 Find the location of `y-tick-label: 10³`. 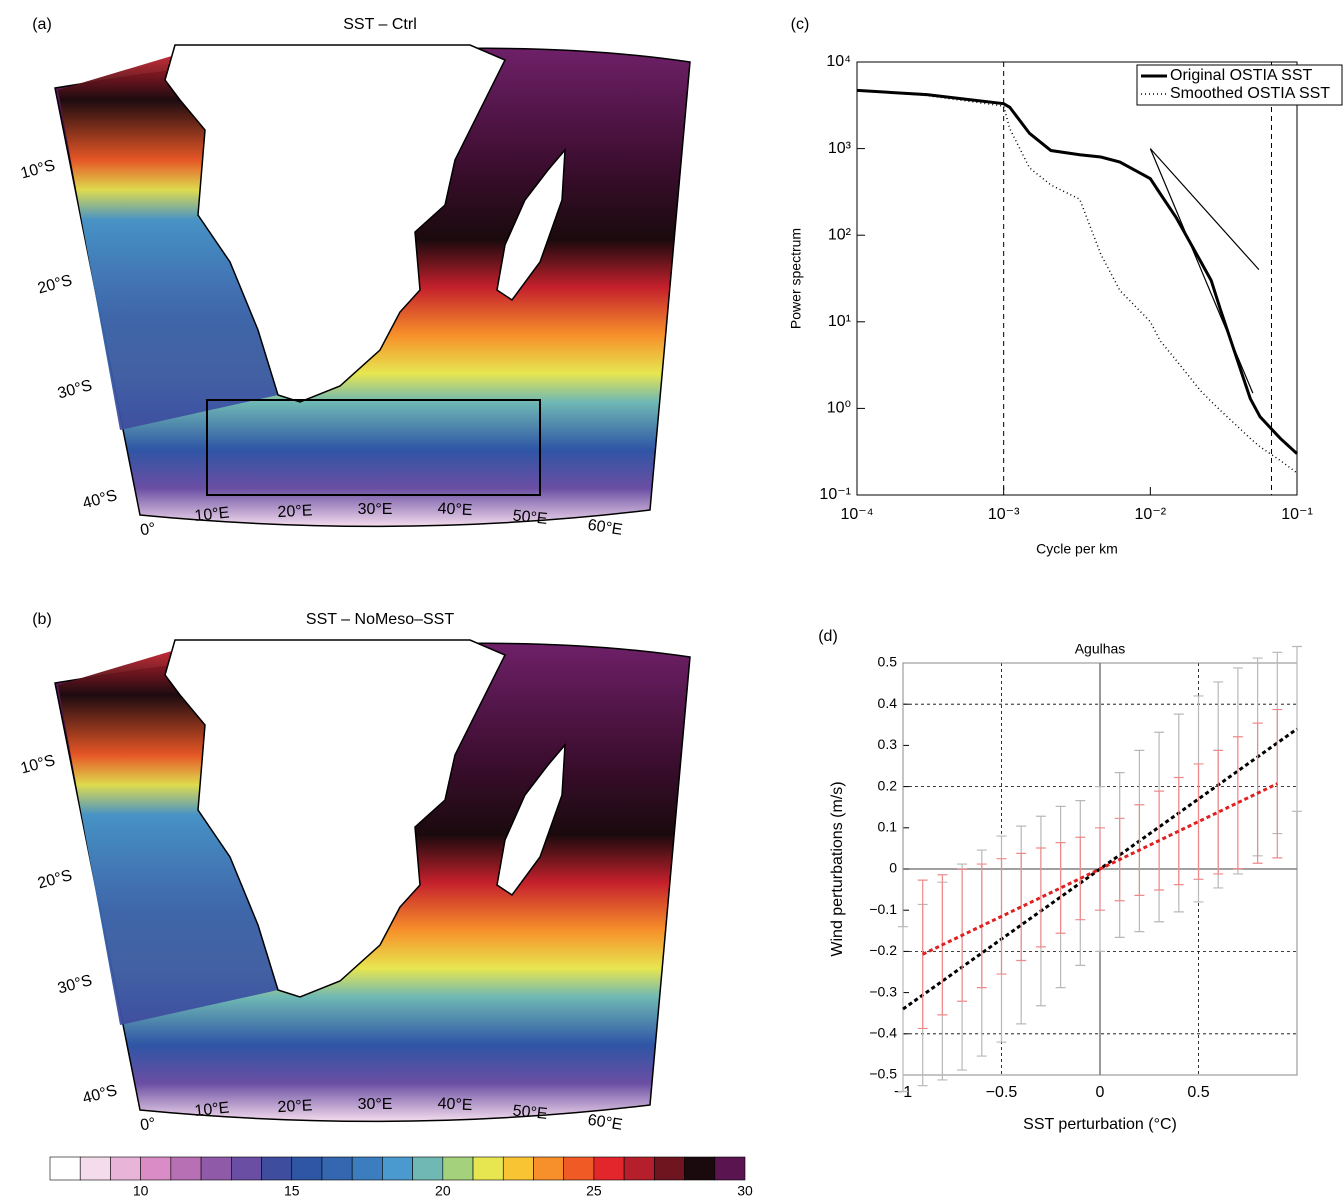

y-tick-label: 10³ is located at coordinates (840, 148).